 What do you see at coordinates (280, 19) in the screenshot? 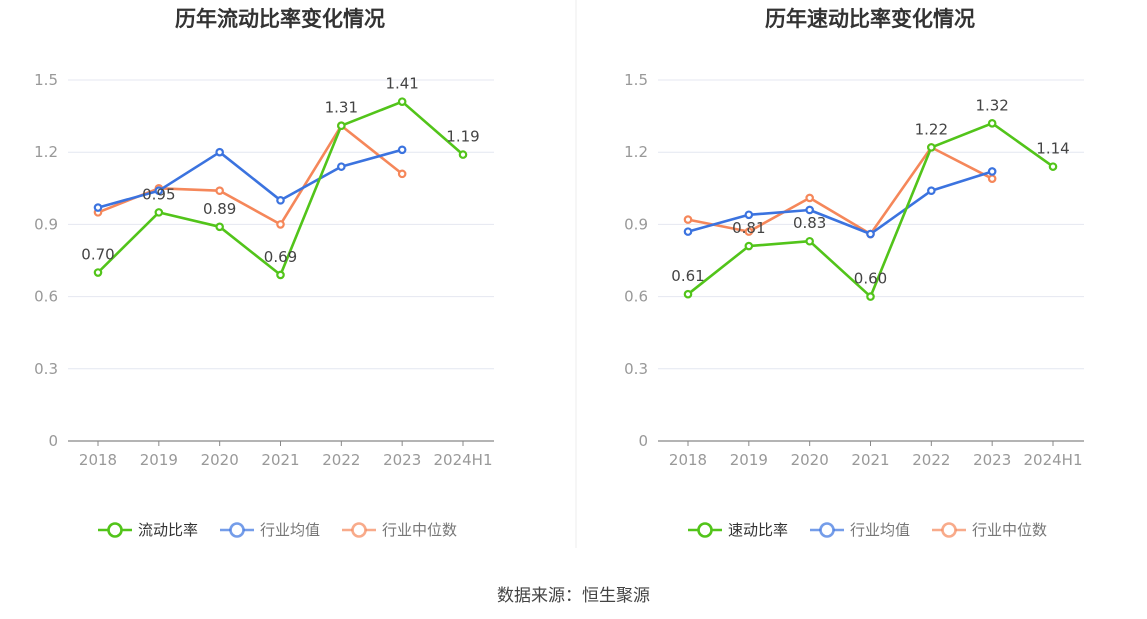
I see `chart-title: 历年流动比率变化情况` at bounding box center [280, 19].